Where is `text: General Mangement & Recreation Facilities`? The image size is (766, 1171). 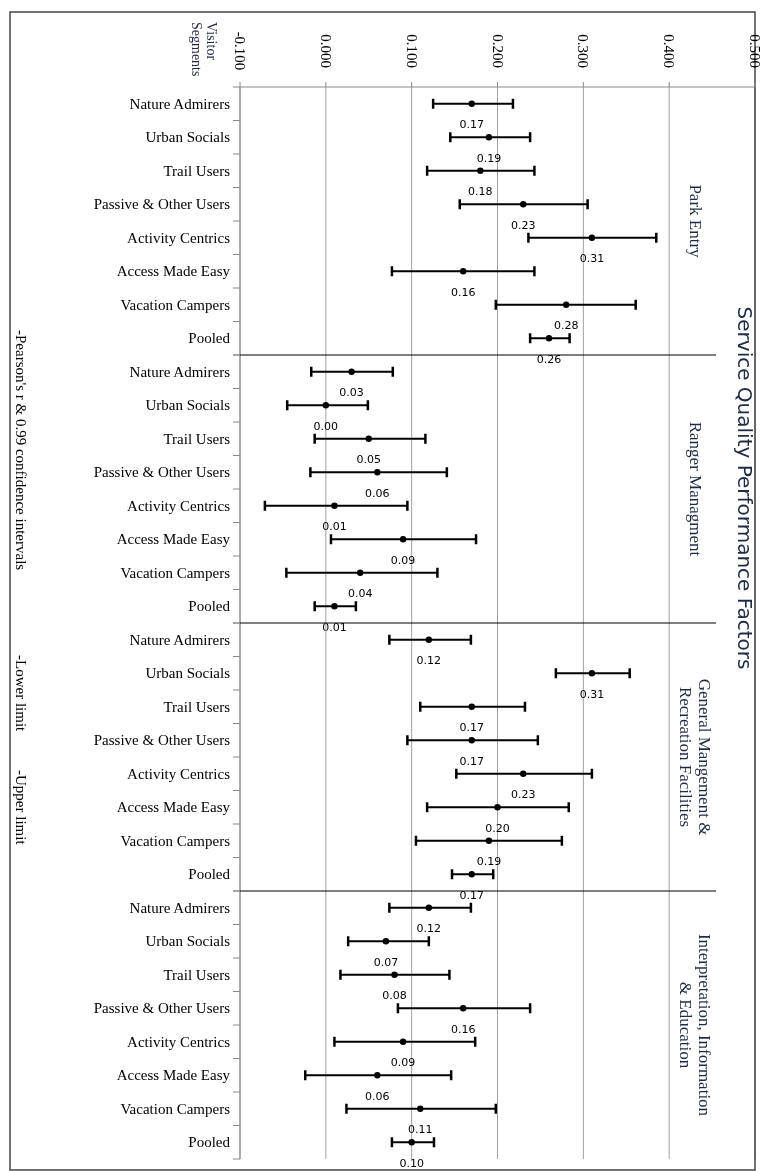 text: General Mangement & Recreation Facilities is located at coordinates (695, 757).